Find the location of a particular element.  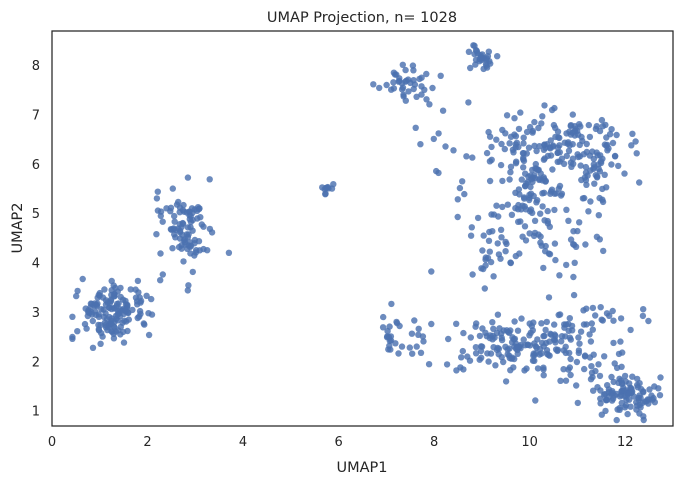

x-tick-label: 6 is located at coordinates (338, 442).